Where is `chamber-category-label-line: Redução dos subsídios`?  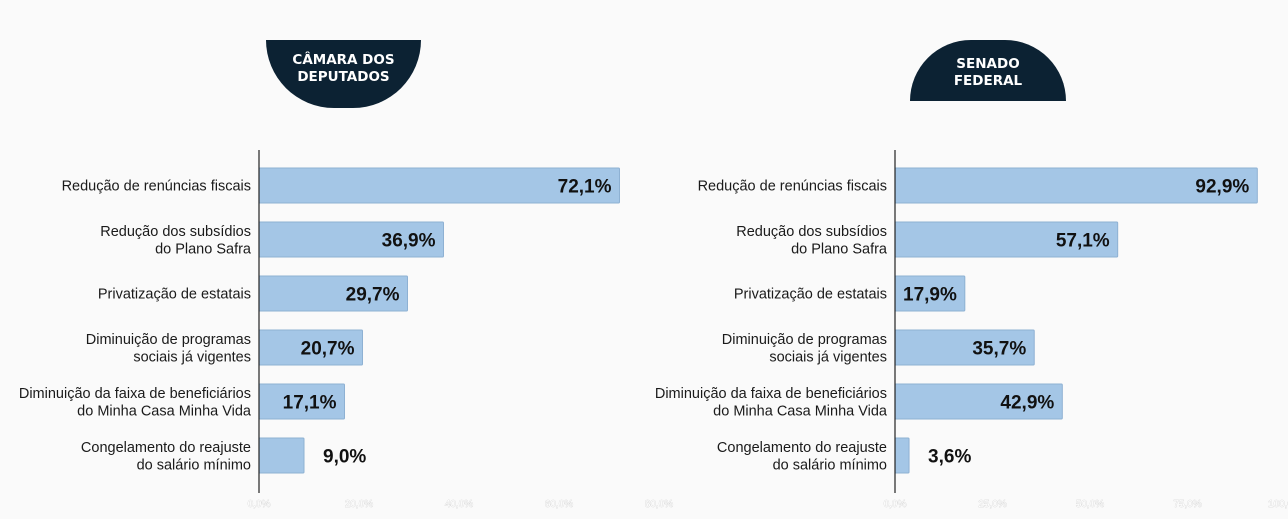 chamber-category-label-line: Redução dos subsídios is located at coordinates (175, 232).